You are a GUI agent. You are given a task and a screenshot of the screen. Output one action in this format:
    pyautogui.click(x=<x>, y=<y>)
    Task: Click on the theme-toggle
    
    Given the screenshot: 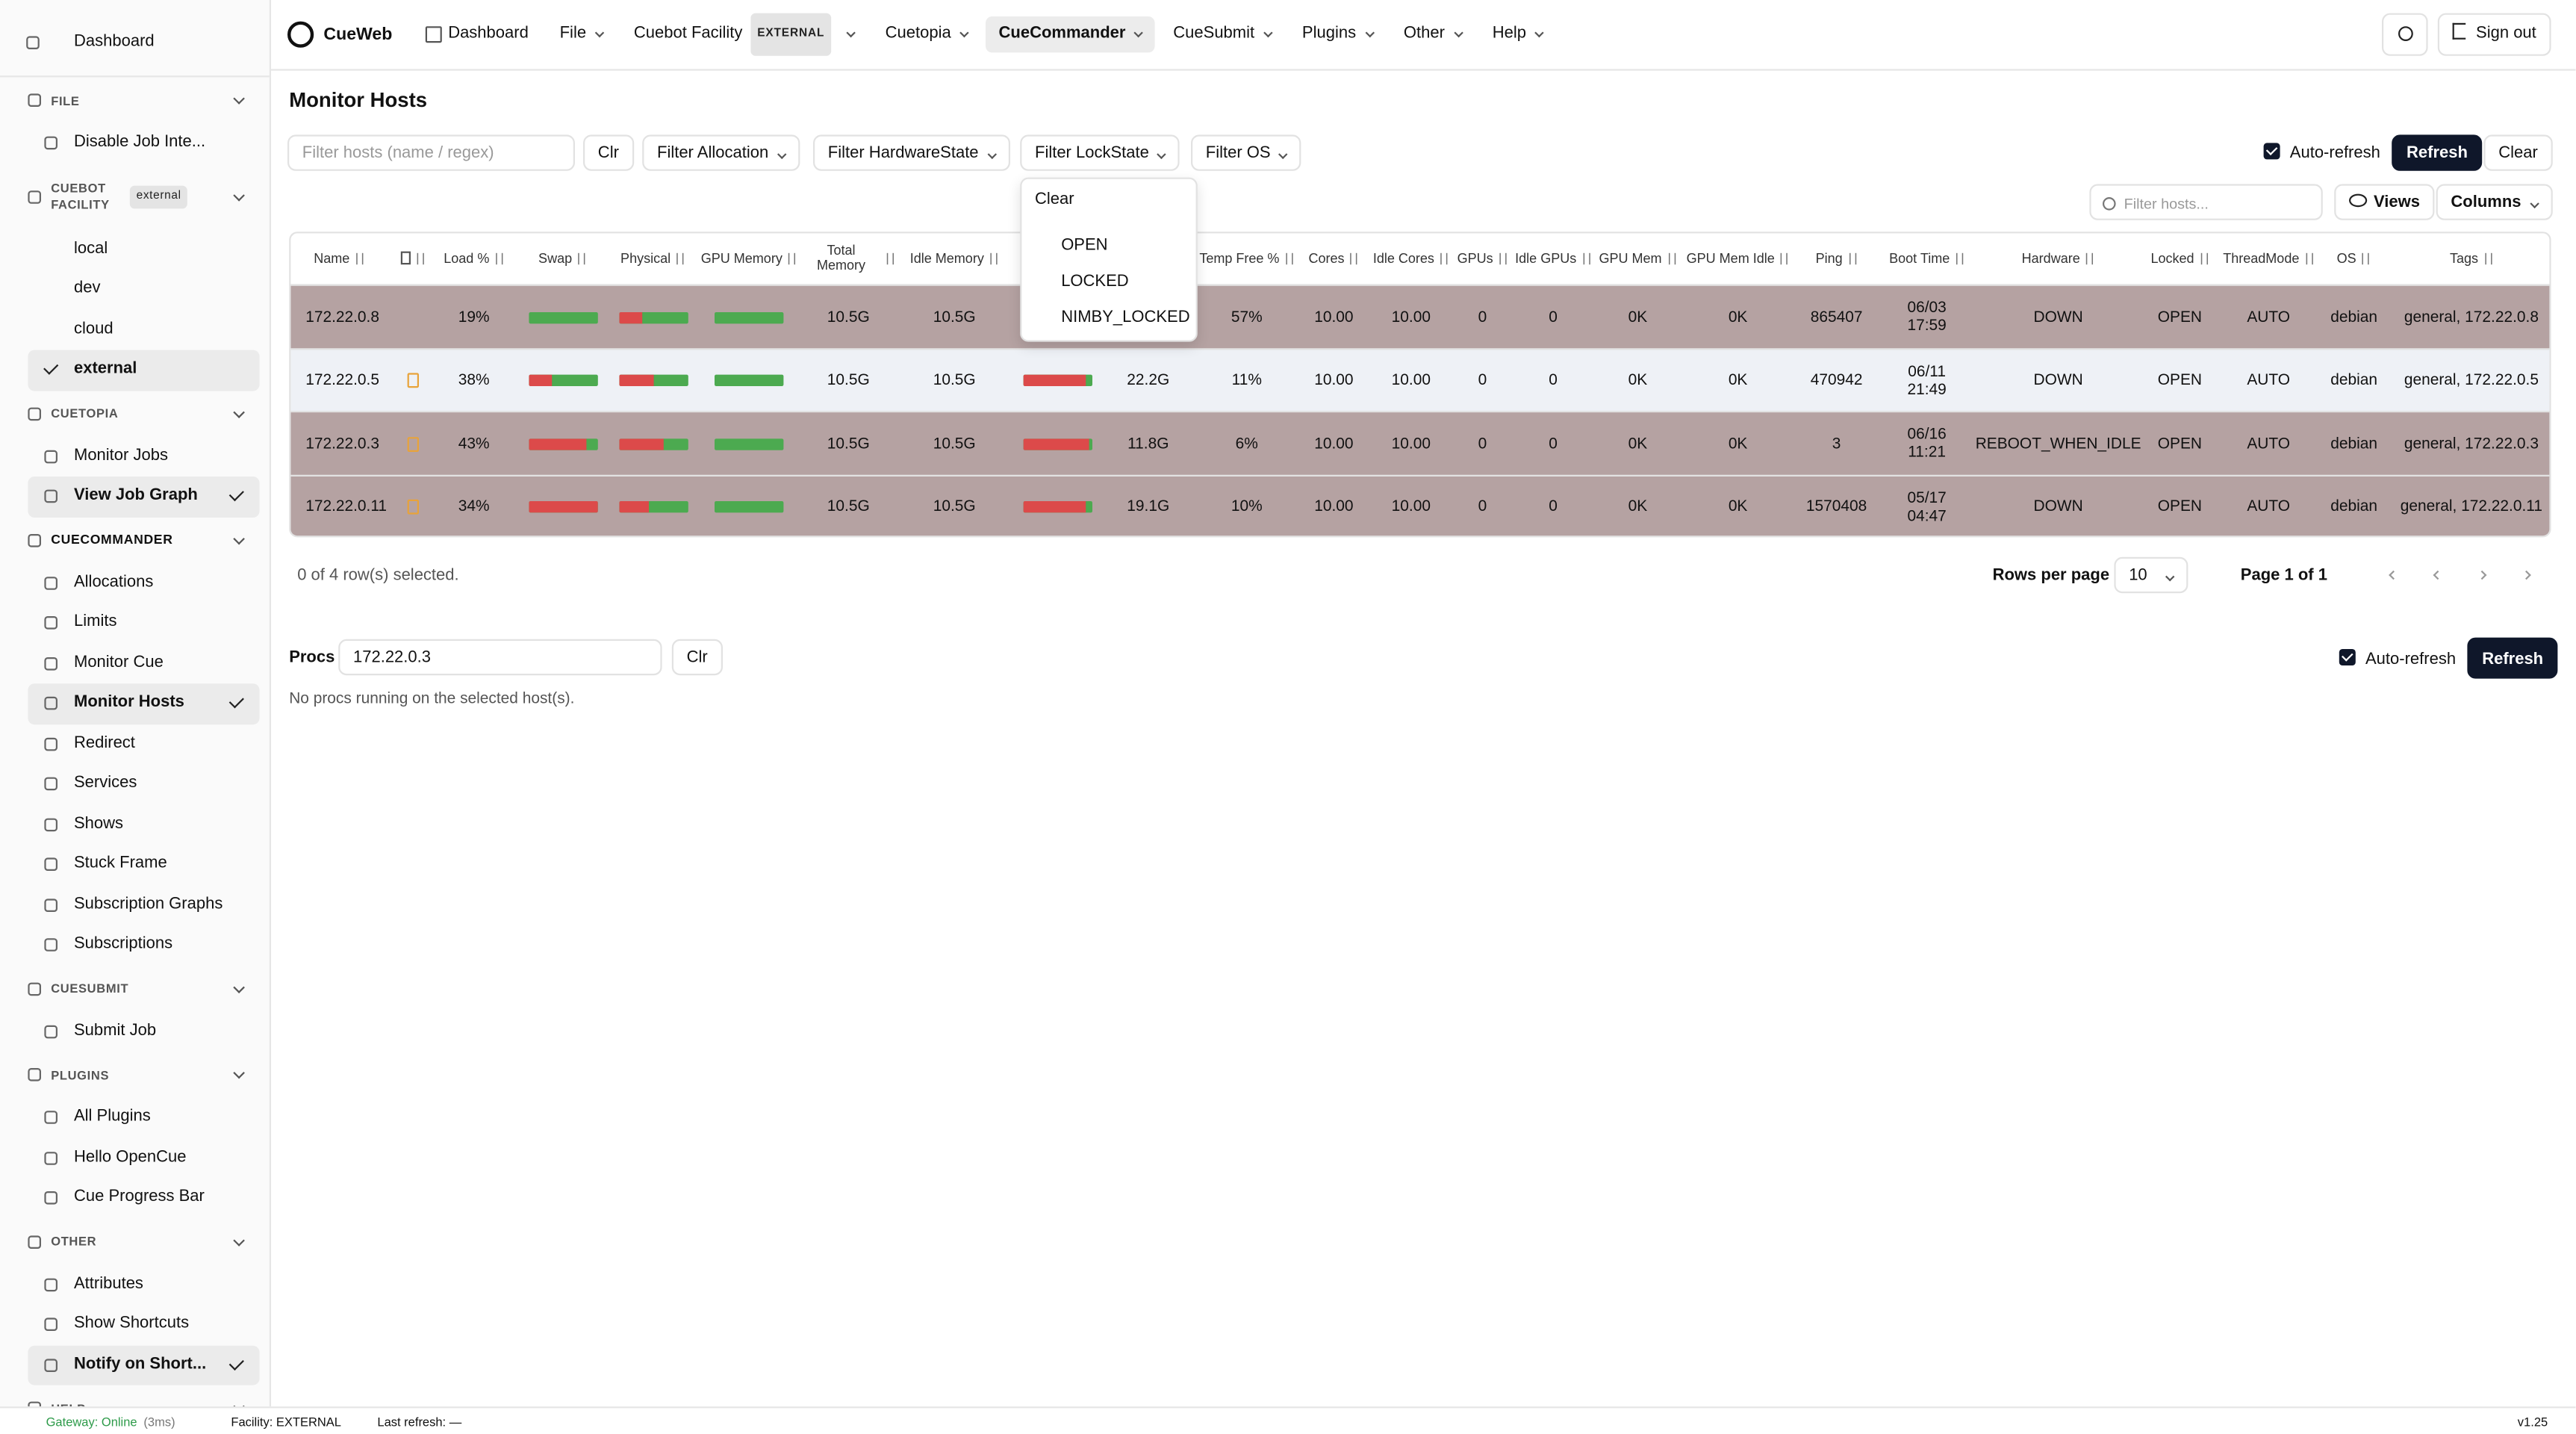 What is the action you would take?
    pyautogui.click(x=2405, y=34)
    